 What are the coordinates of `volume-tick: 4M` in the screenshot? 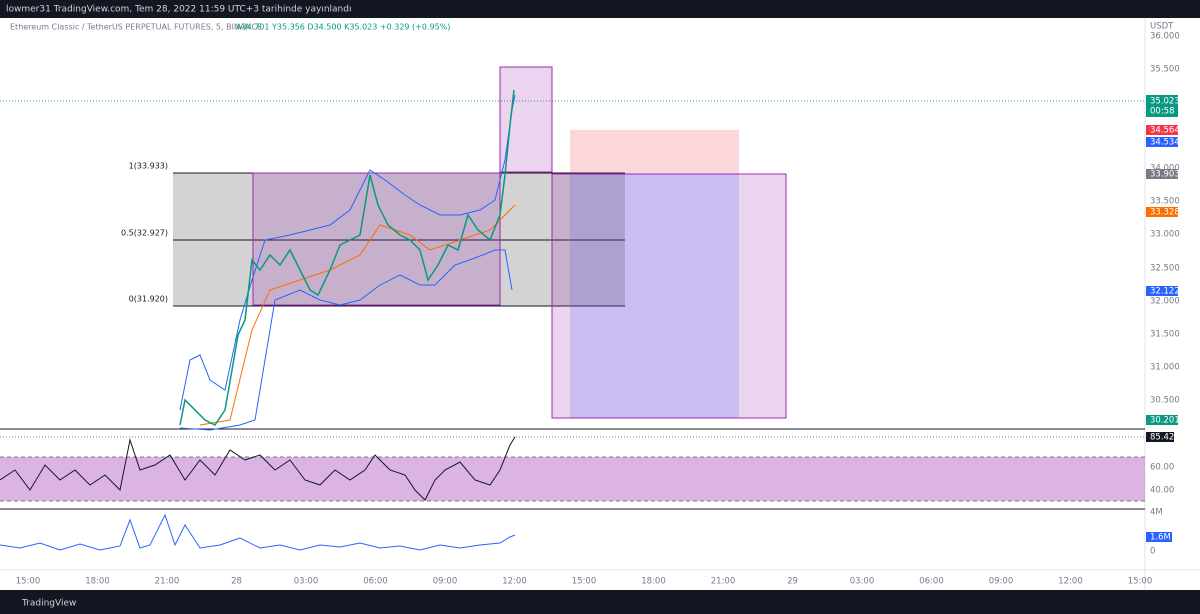 It's located at (1156, 513).